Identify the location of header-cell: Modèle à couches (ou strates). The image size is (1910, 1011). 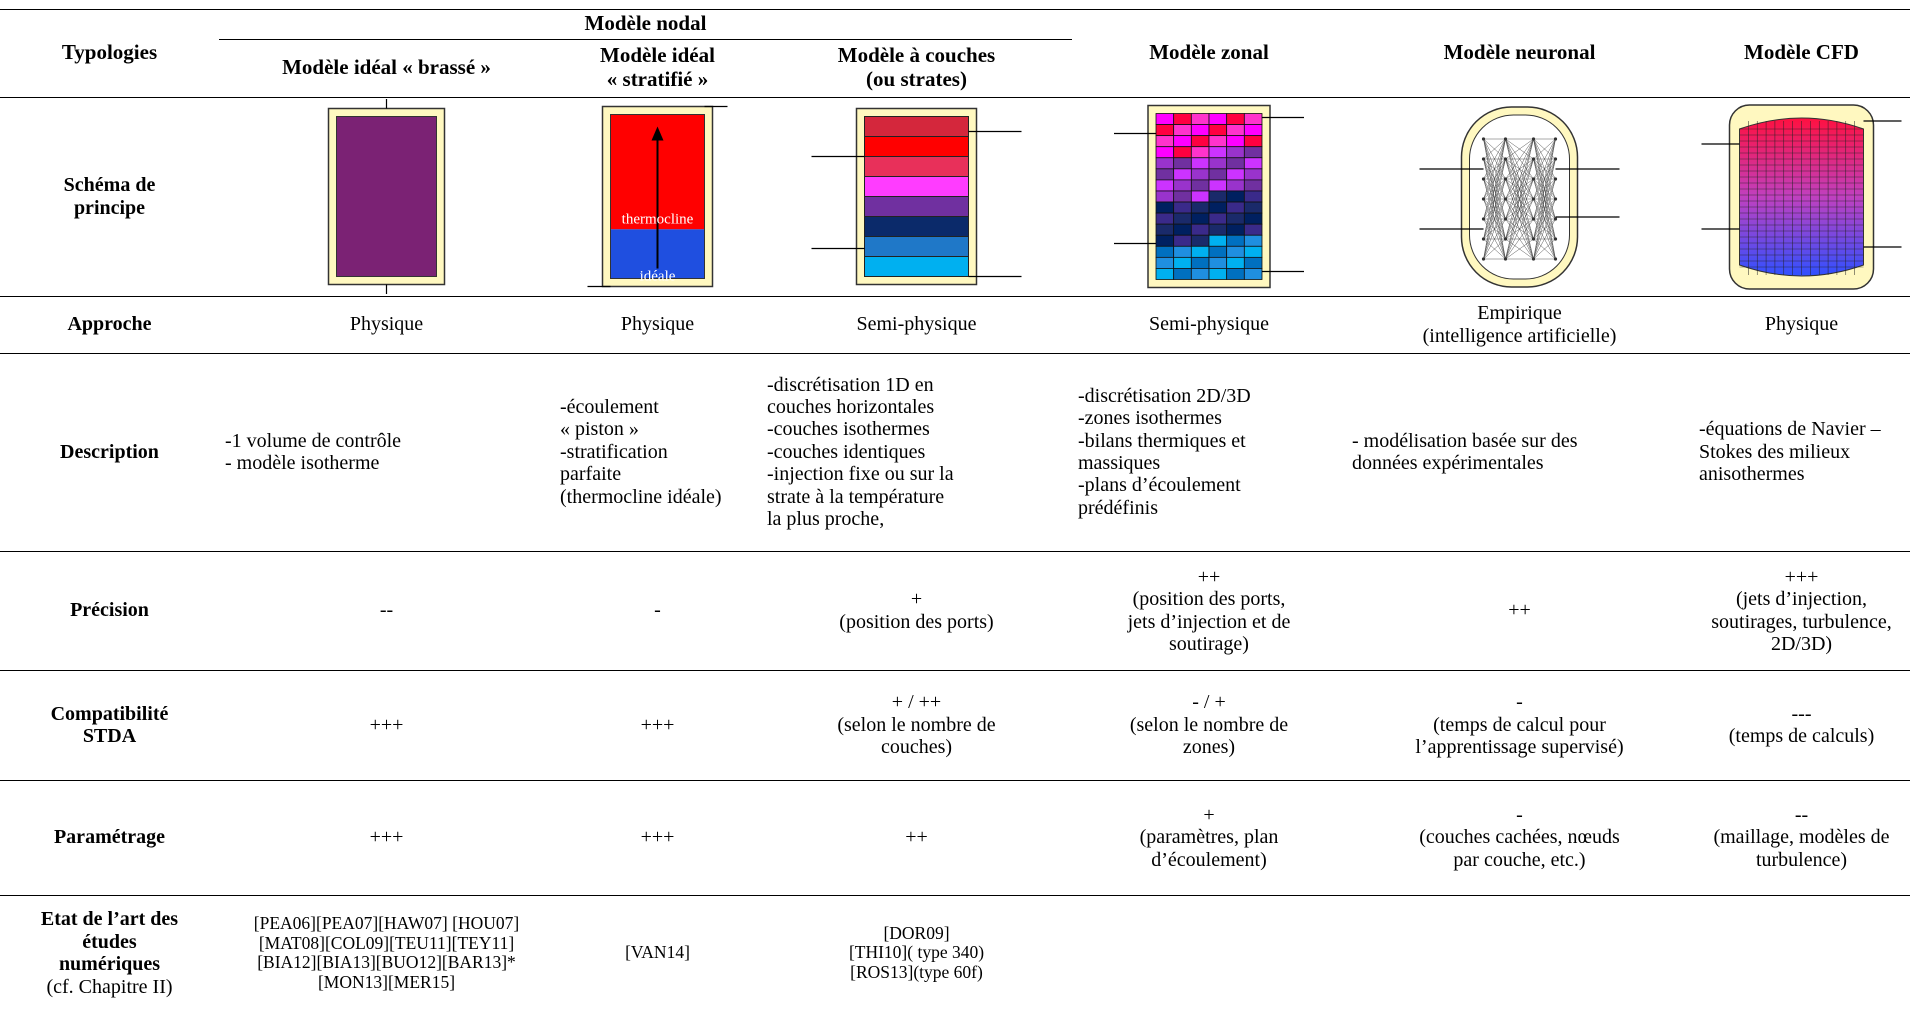
(916, 67).